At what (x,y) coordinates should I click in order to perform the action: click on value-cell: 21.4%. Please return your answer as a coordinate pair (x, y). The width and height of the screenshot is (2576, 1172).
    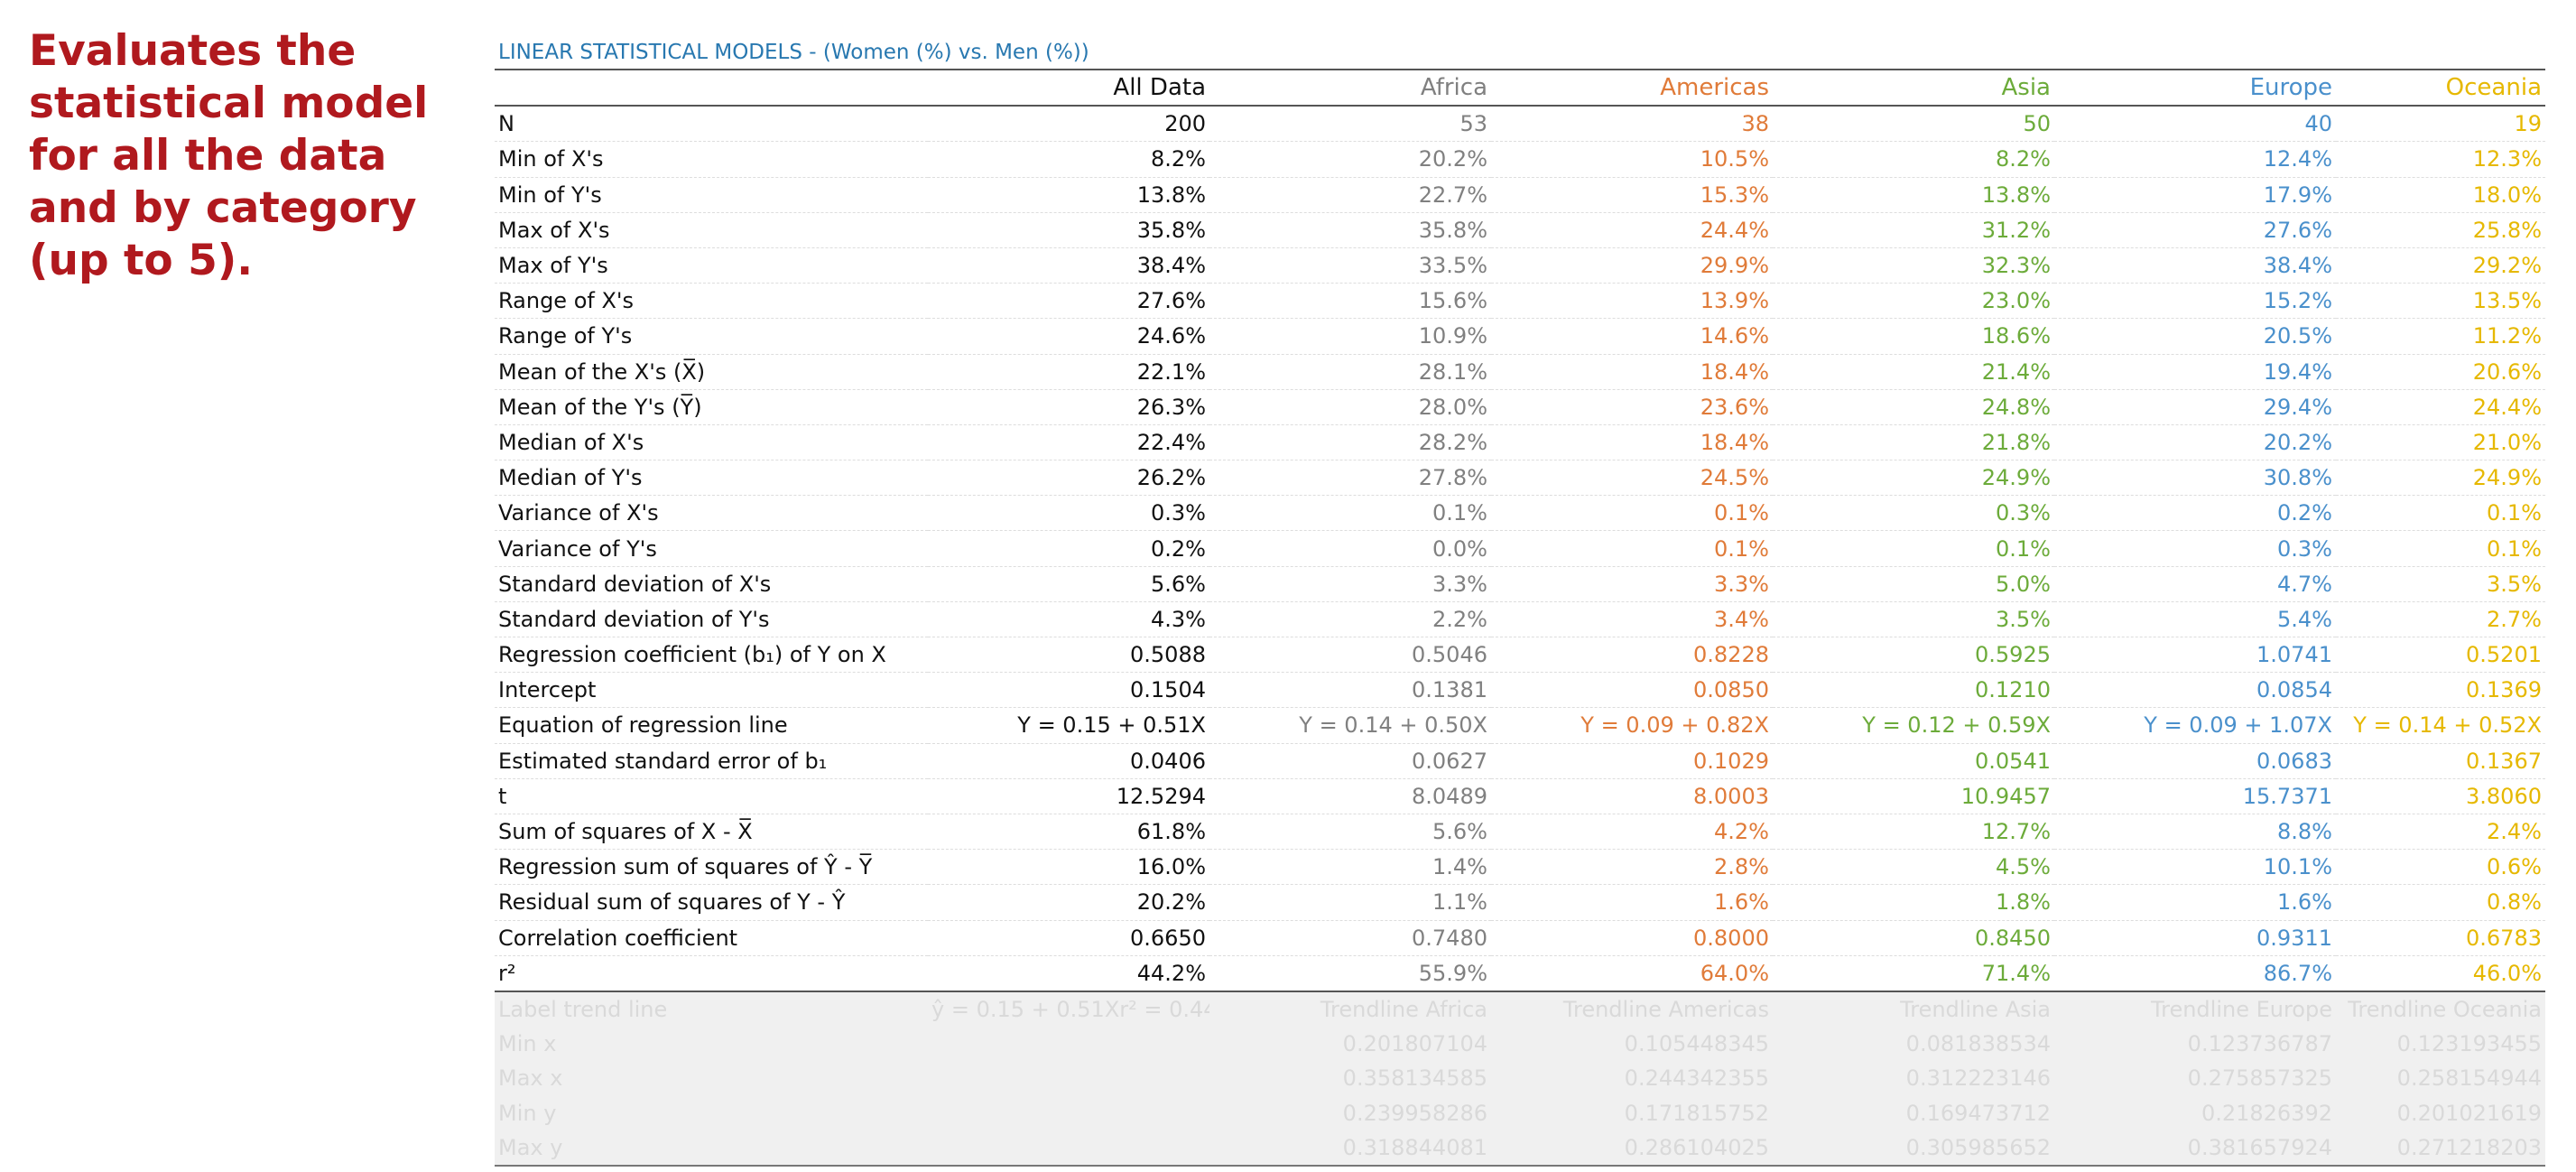
    Looking at the image, I should click on (1913, 372).